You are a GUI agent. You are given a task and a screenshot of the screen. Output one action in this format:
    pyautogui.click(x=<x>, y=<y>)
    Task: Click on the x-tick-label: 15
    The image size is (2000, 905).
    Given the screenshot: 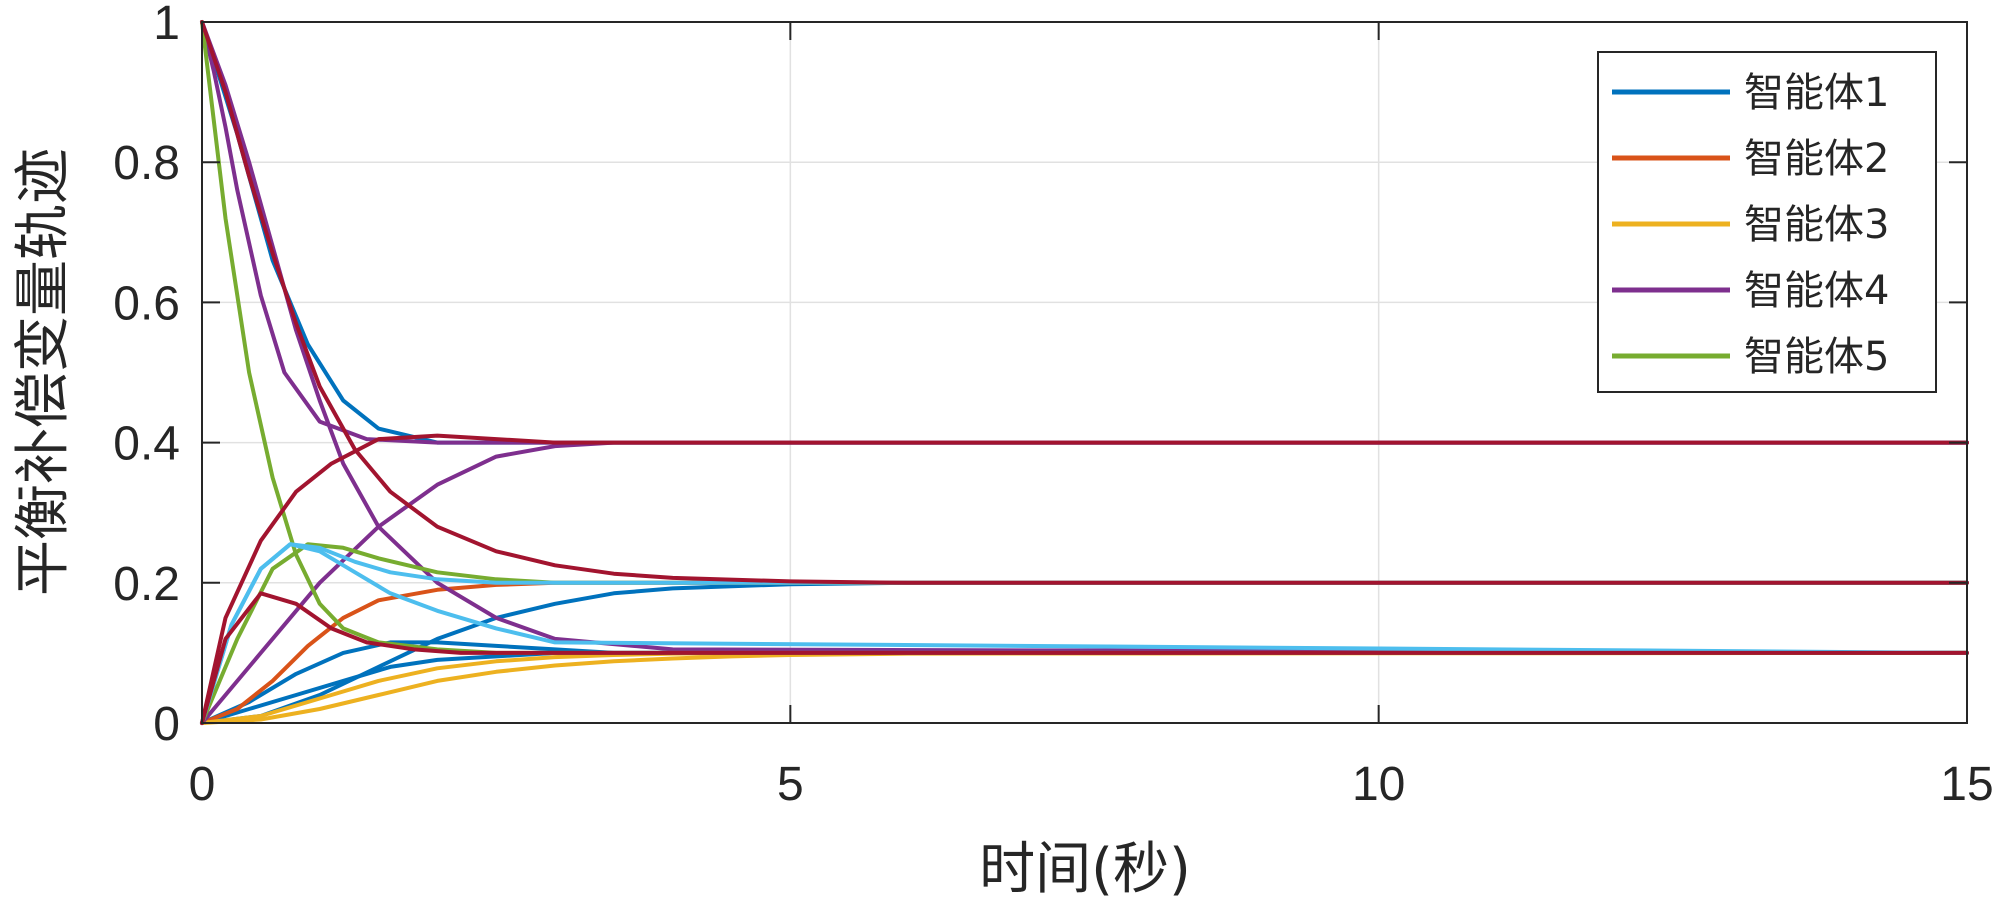 What is the action you would take?
    pyautogui.click(x=1966, y=784)
    